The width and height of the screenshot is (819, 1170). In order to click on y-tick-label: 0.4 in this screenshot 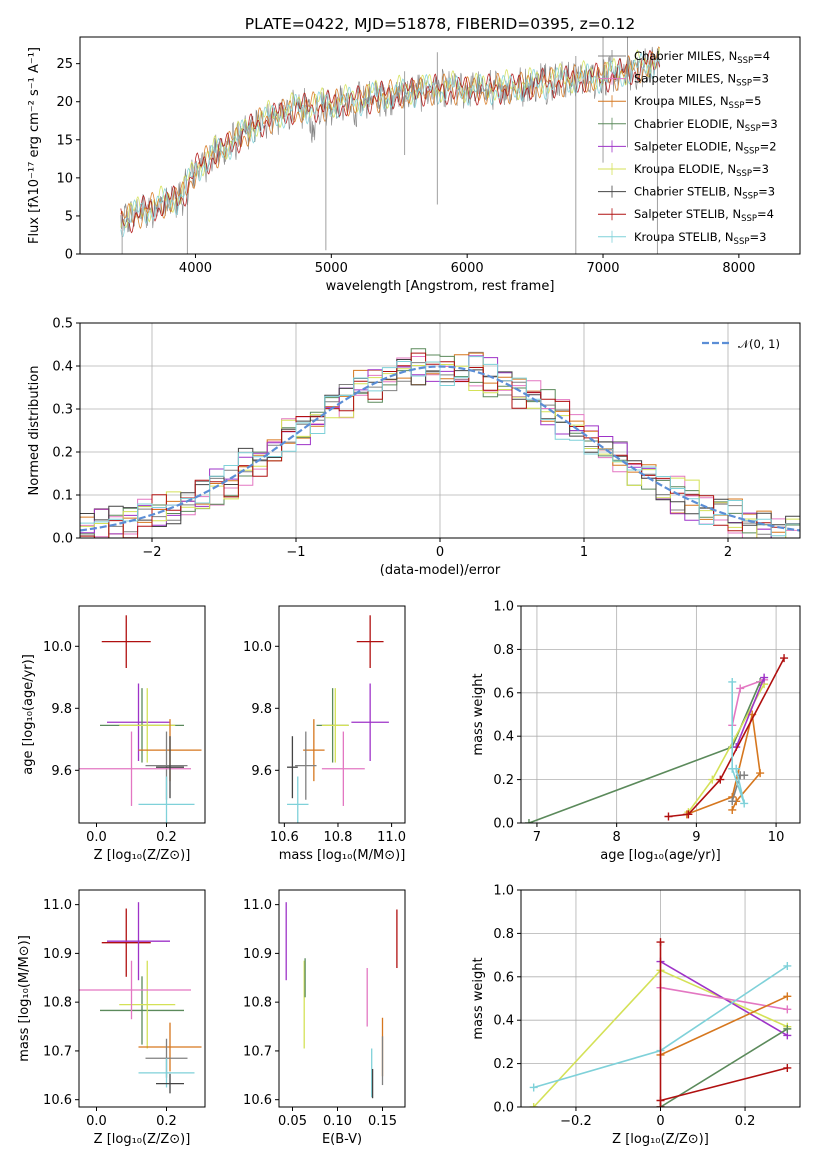, I will do `click(503, 737)`.